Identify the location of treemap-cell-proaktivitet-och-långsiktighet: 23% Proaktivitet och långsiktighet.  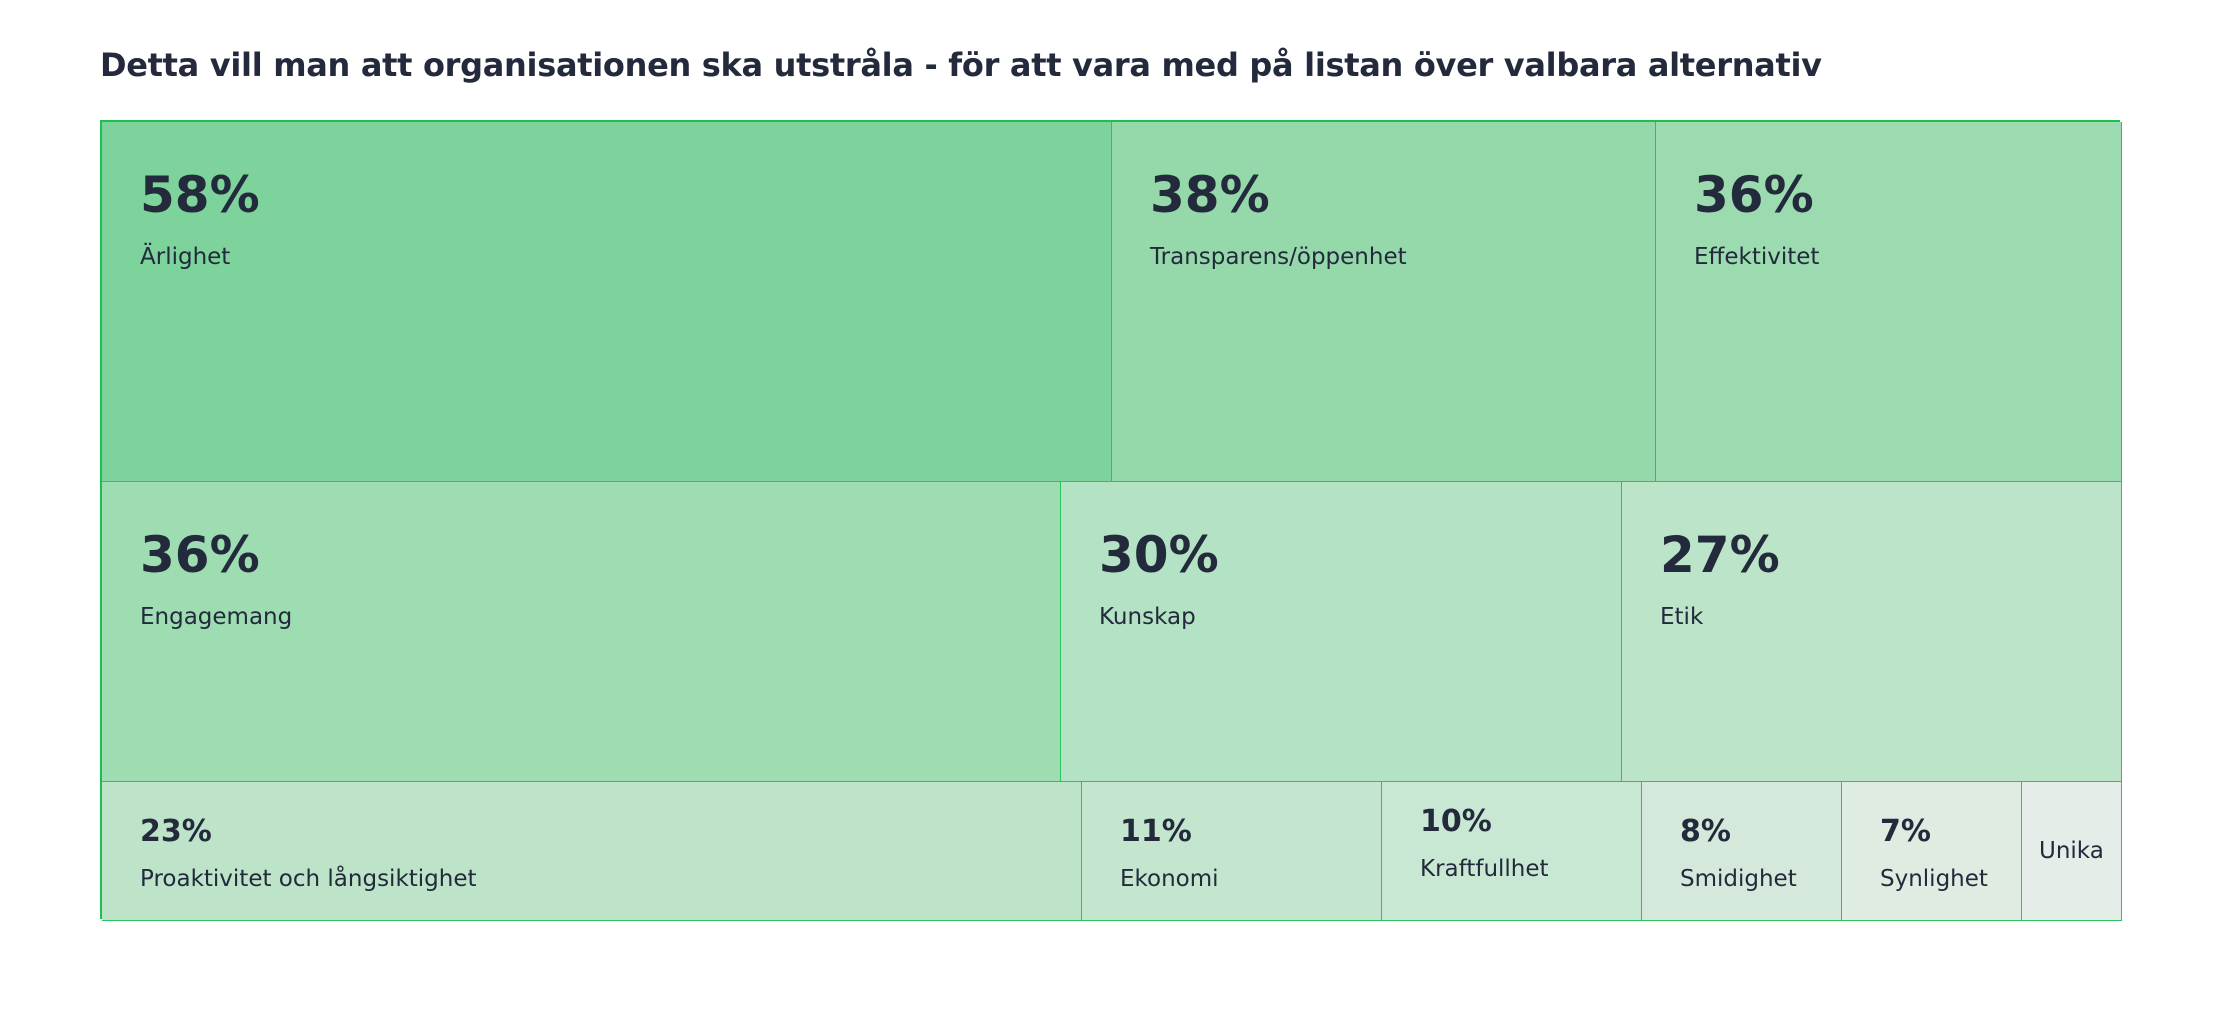
(592, 851).